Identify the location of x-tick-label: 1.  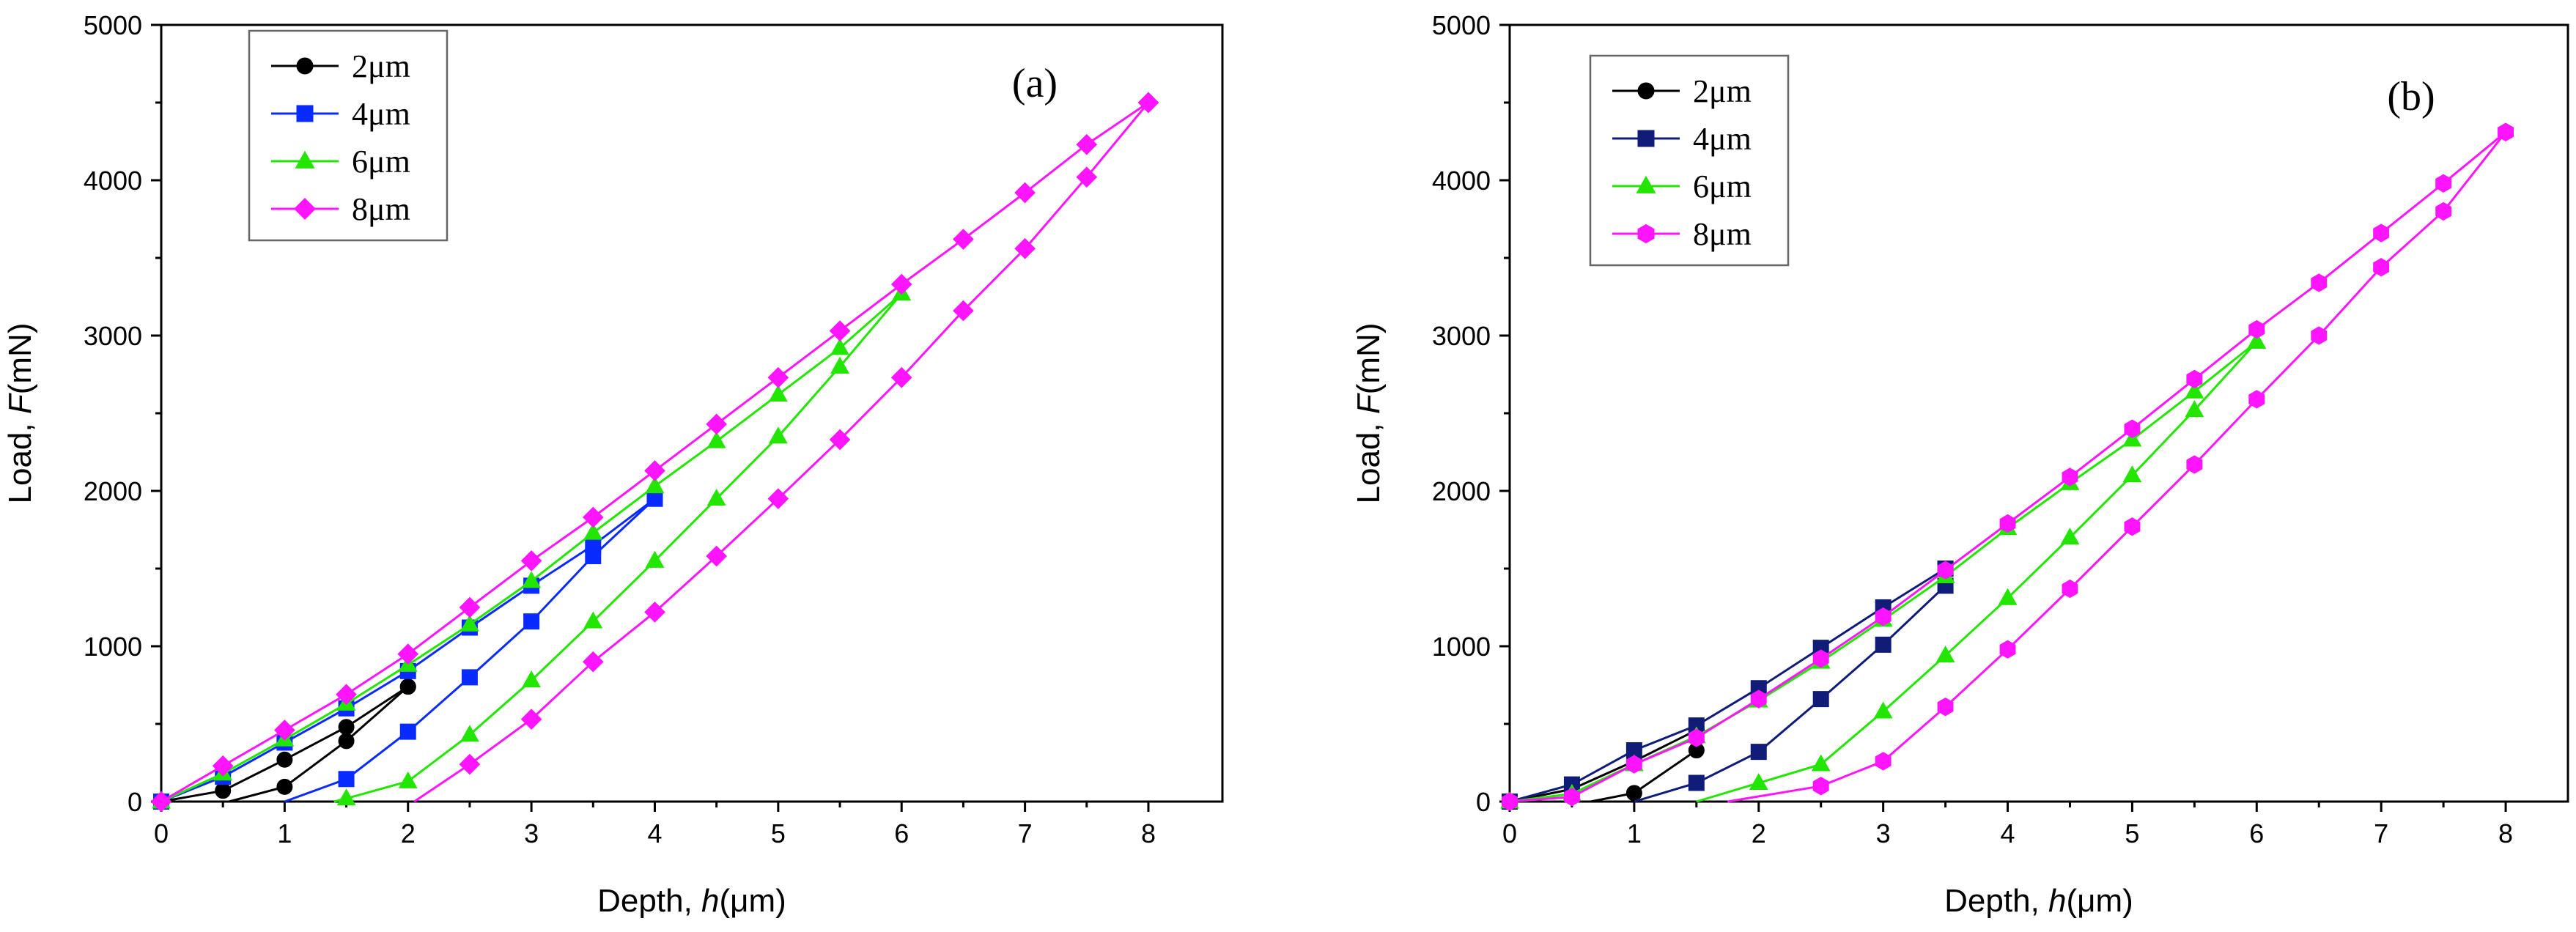
(1634, 833).